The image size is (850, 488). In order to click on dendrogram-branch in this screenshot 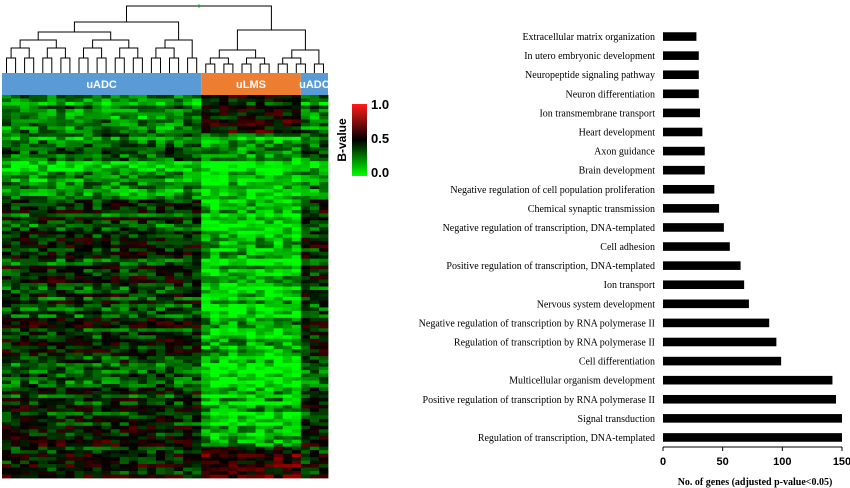, I will do `click(29, 65)`.